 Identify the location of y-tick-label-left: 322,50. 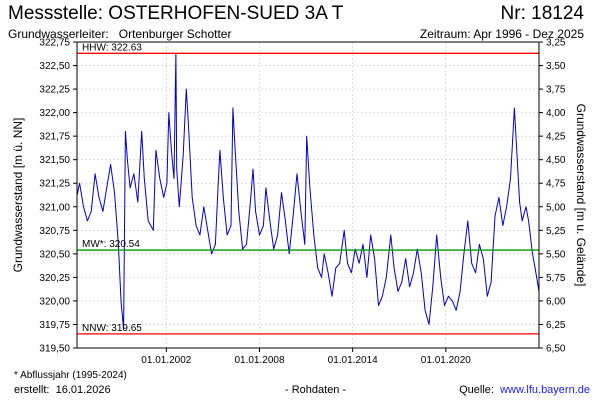
(54, 66).